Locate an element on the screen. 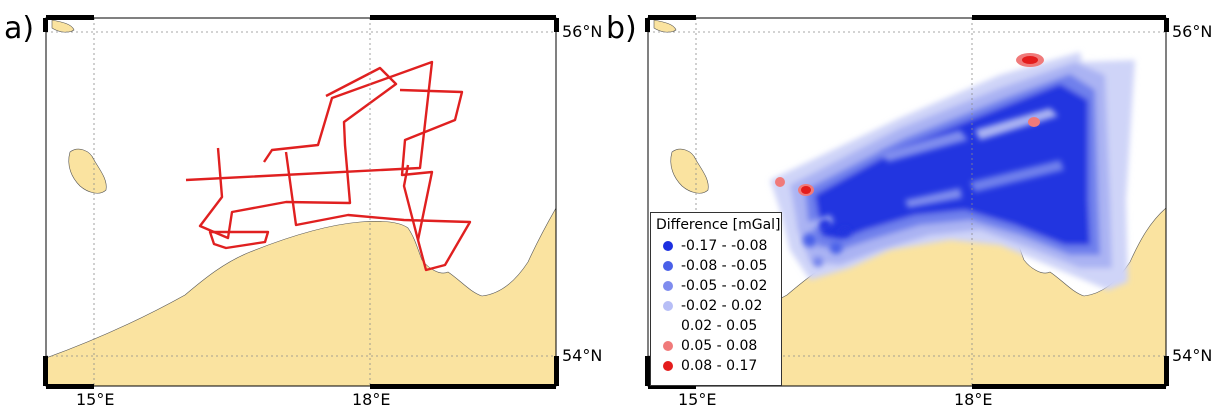  legend-item: -0.08 - -0.05 is located at coordinates (716, 266).